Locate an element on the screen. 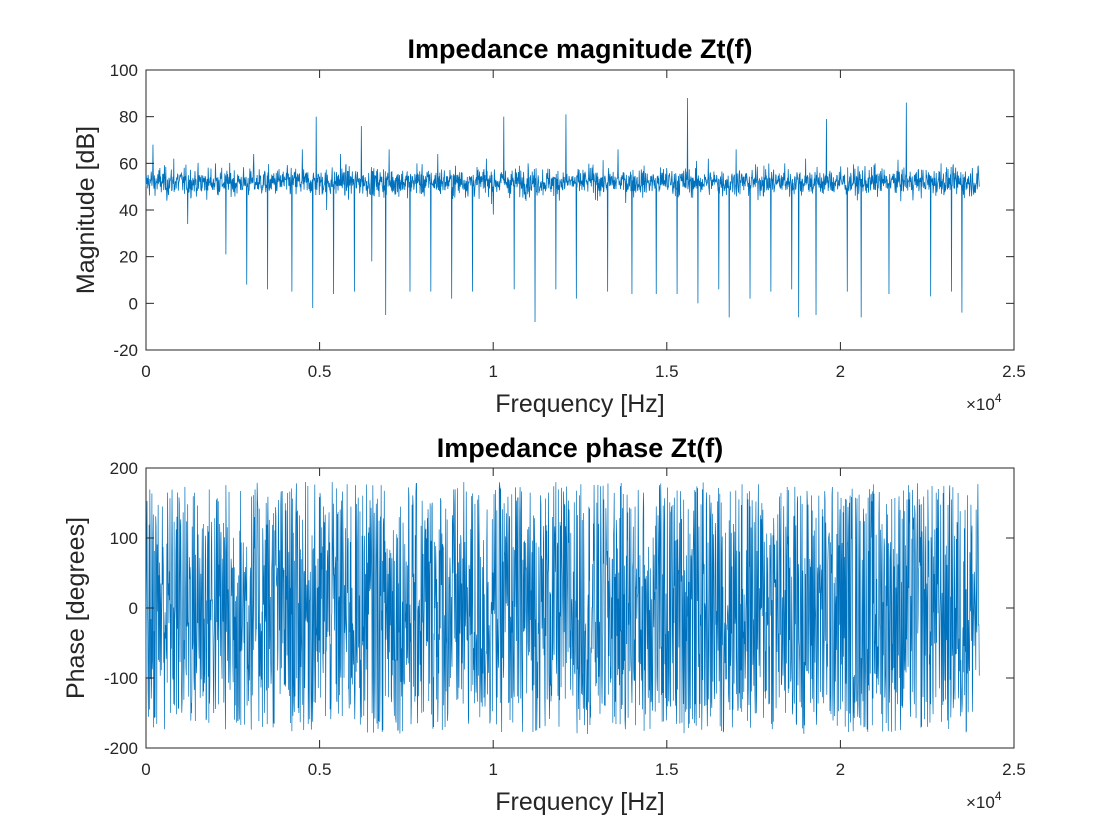  phase-y-tick-label: -100 is located at coordinates (121, 678).